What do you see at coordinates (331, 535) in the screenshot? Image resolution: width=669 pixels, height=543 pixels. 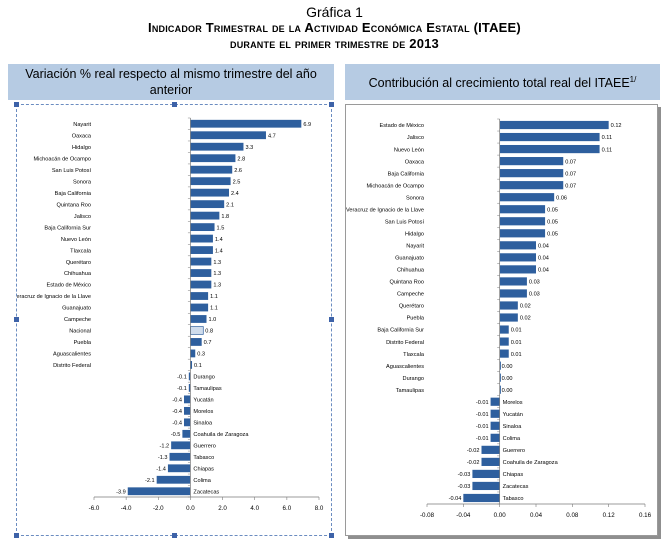 I see `resize-handle-bottom-right` at bounding box center [331, 535].